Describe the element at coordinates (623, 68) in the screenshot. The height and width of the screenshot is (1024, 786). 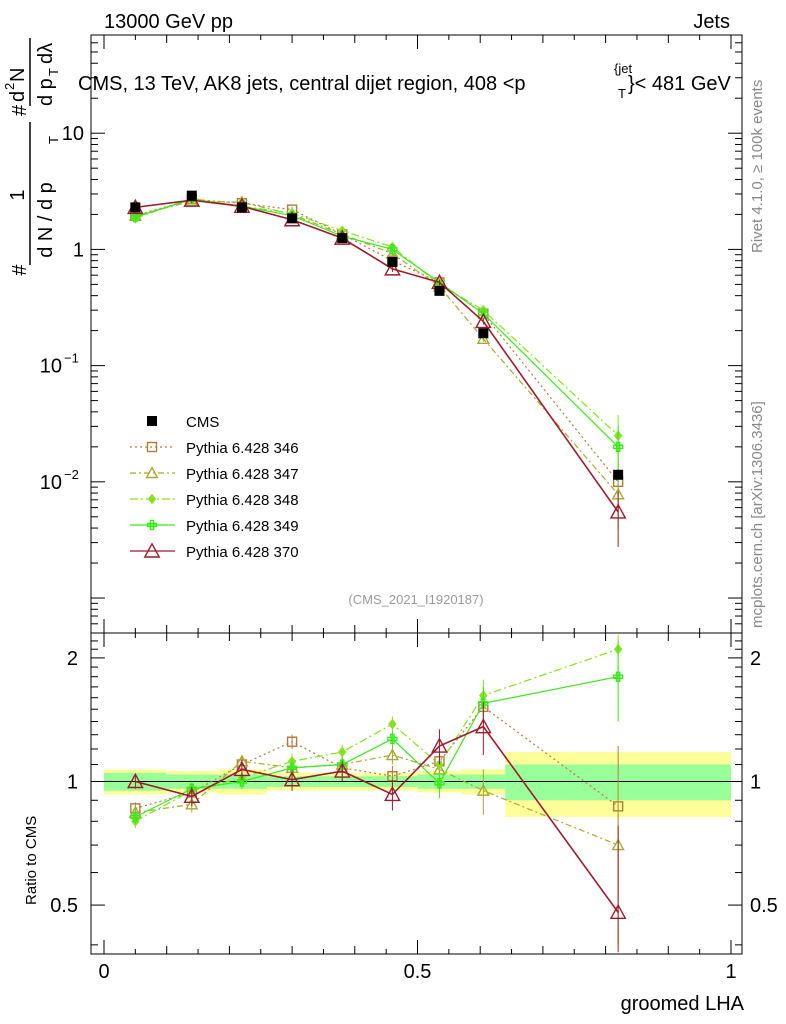
I see `title-sup: {jet` at that location.